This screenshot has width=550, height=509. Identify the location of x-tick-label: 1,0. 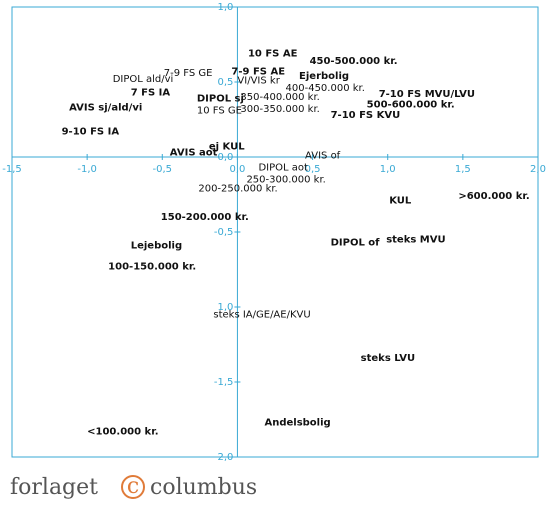
(388, 169).